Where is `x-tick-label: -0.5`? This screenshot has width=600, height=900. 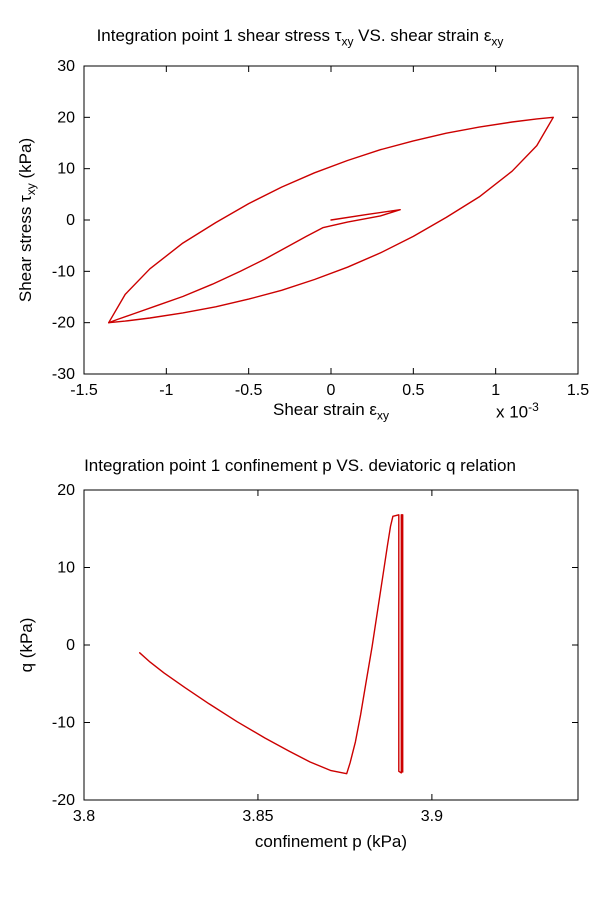
x-tick-label: -0.5 is located at coordinates (249, 390).